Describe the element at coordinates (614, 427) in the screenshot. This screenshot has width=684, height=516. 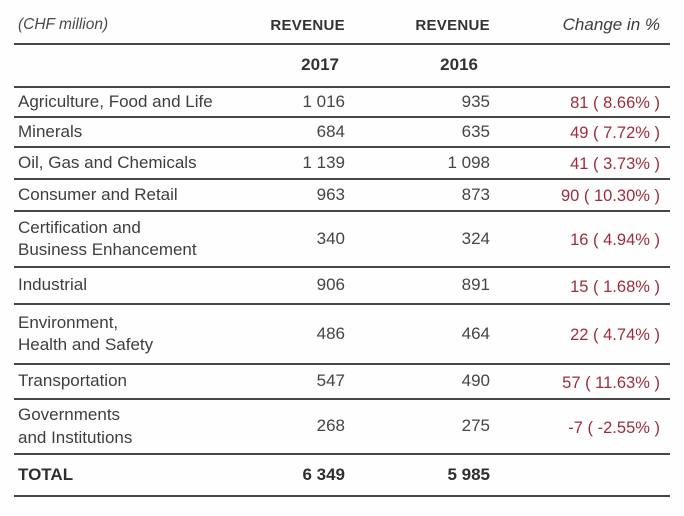
I see `change-value: -7 ( -2.55% )` at that location.